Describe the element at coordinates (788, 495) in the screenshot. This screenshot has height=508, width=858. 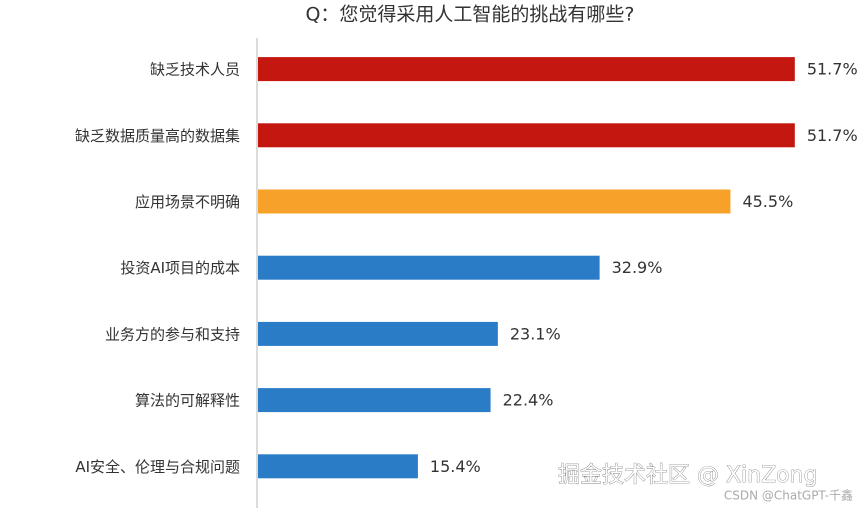
I see `watermark: CSDN @ChatGPT-千鑫` at that location.